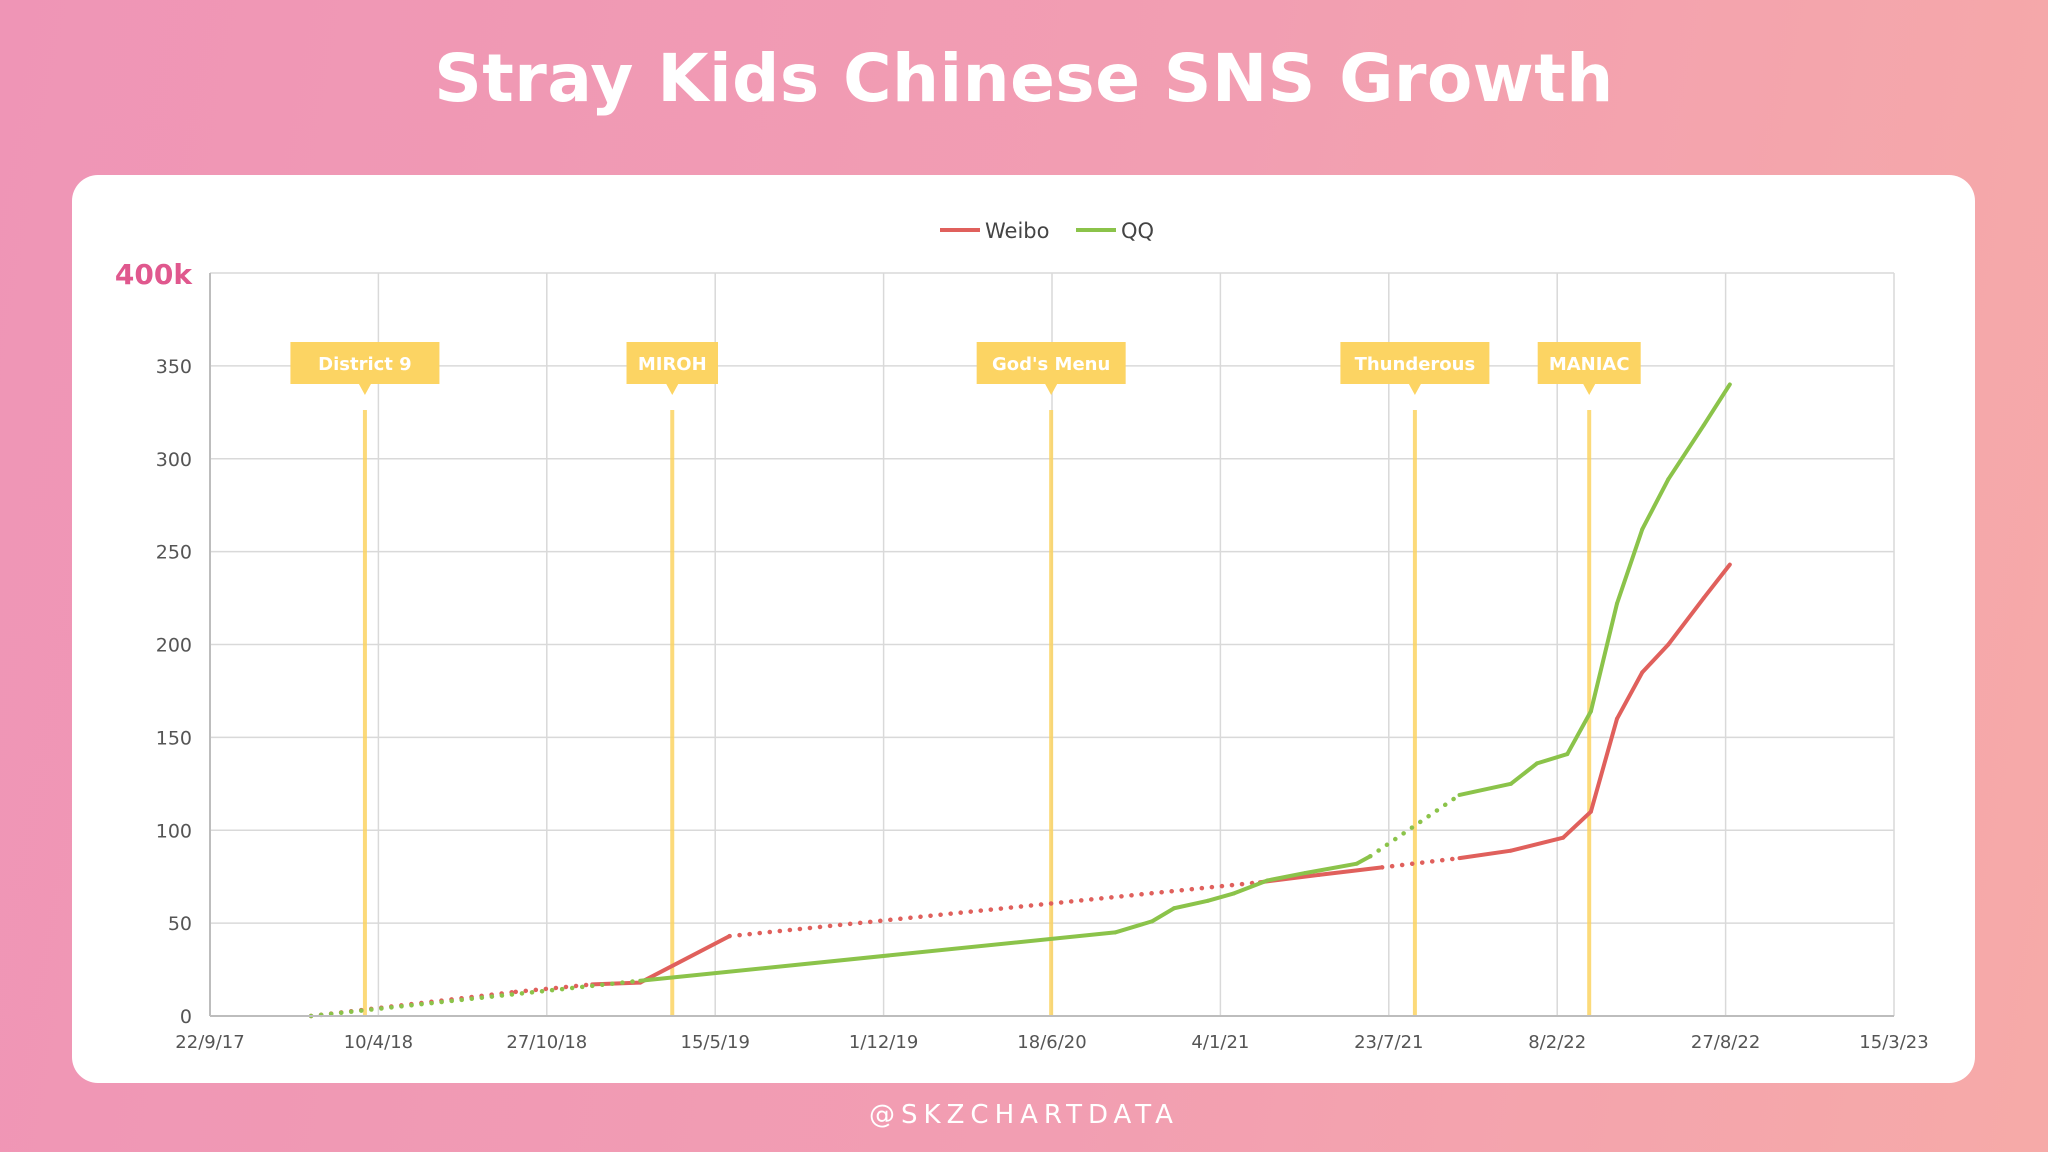 This screenshot has width=2048, height=1152. Describe the element at coordinates (209, 1042) in the screenshot. I see `x-tick-label: 22/9/17` at that location.